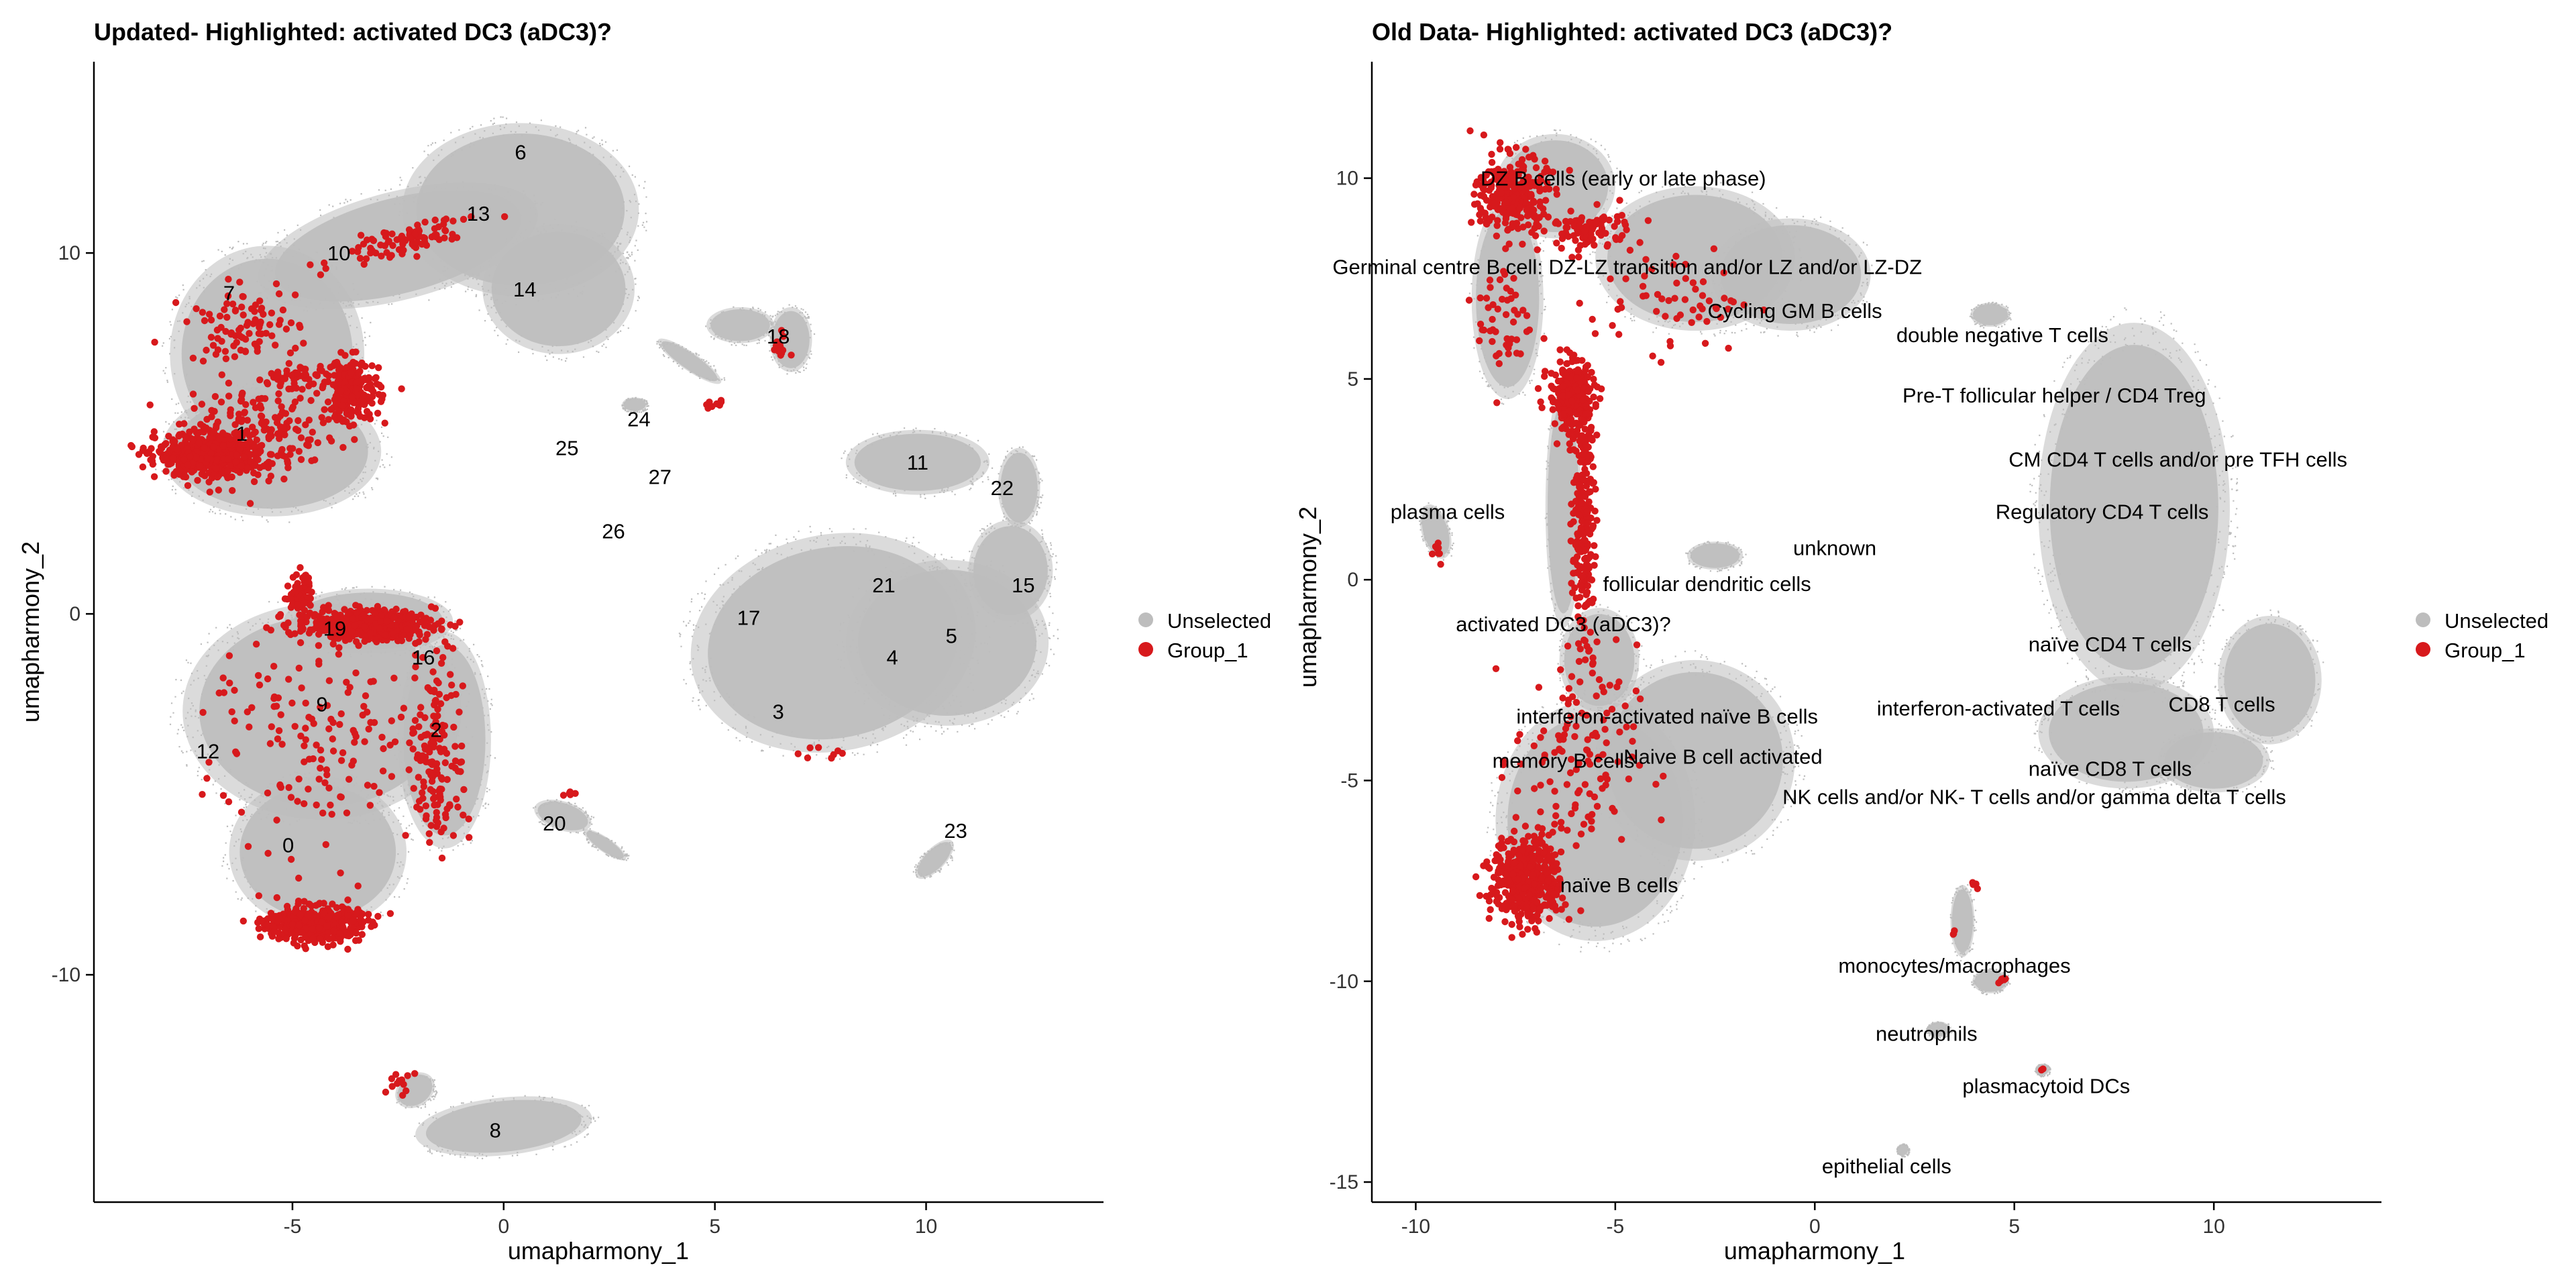 Image resolution: width=2576 pixels, height=1288 pixels. Describe the element at coordinates (1722, 757) in the screenshot. I see `cluster-label: Naive B cell activated` at that location.